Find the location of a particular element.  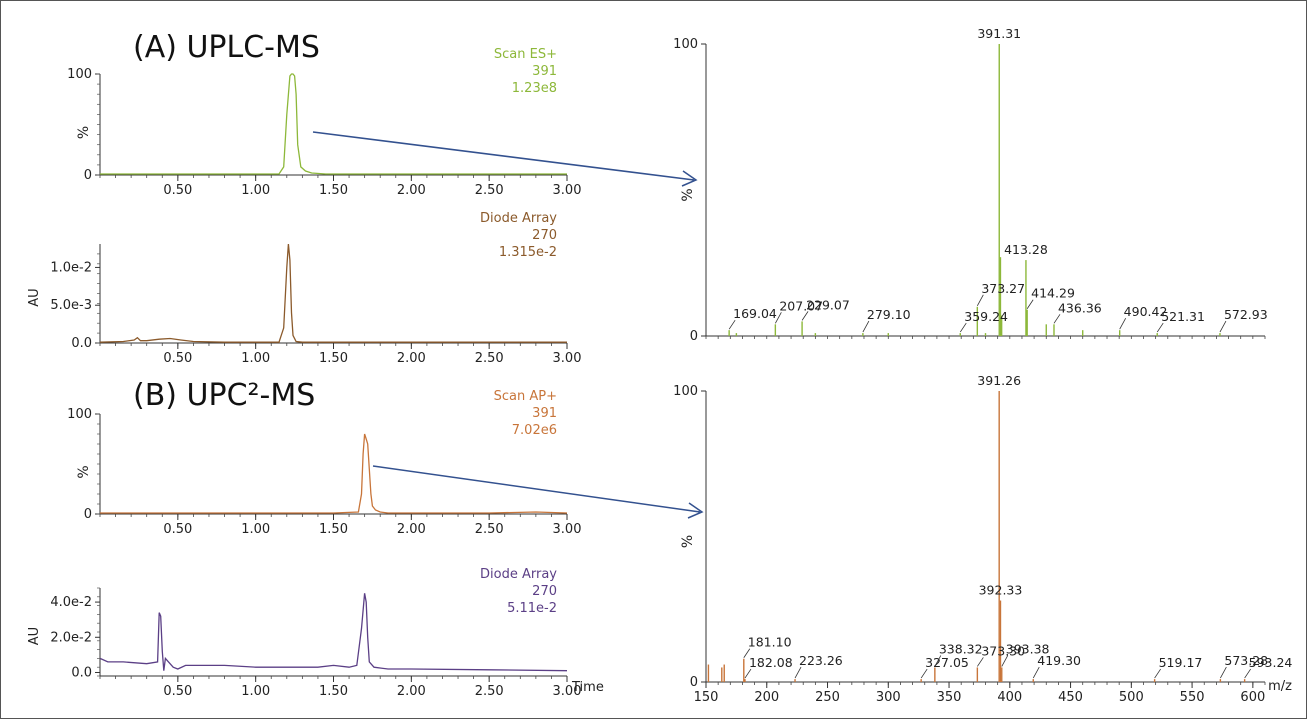

peak-label: 327.05 is located at coordinates (947, 662).